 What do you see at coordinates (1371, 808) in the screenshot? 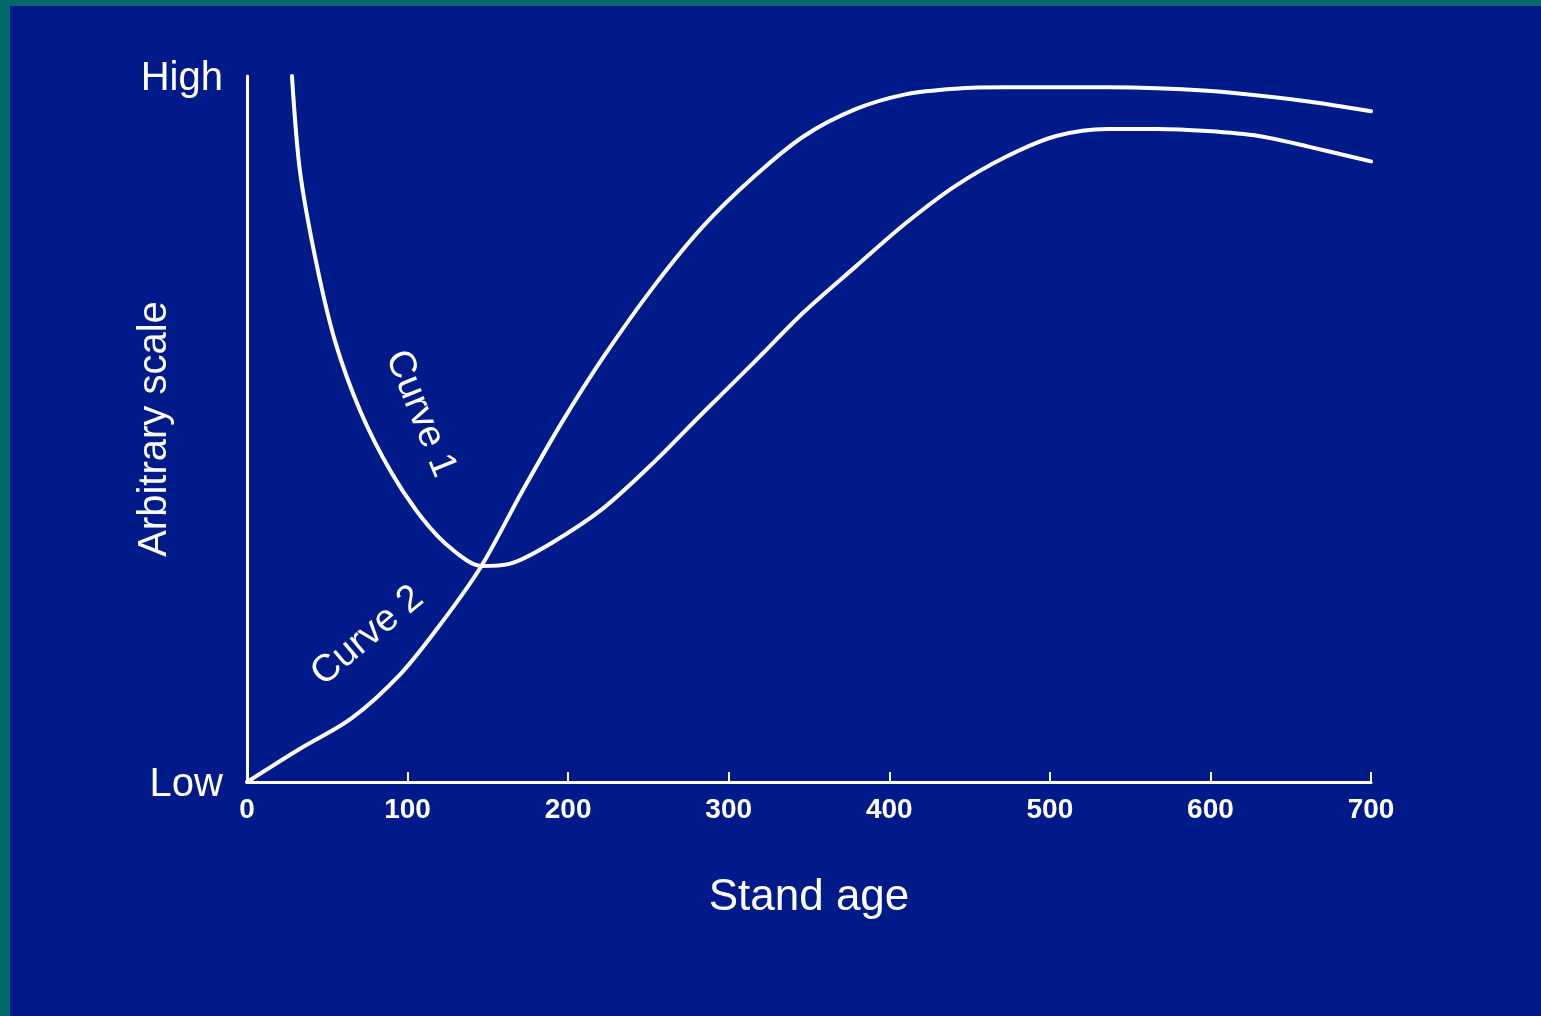
I see `x-tick-label: 700` at bounding box center [1371, 808].